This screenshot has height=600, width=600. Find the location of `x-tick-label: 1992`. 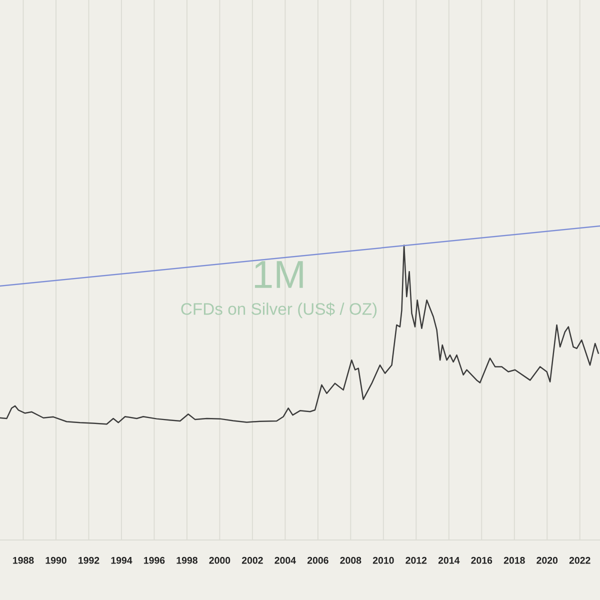

x-tick-label: 1992 is located at coordinates (89, 560).